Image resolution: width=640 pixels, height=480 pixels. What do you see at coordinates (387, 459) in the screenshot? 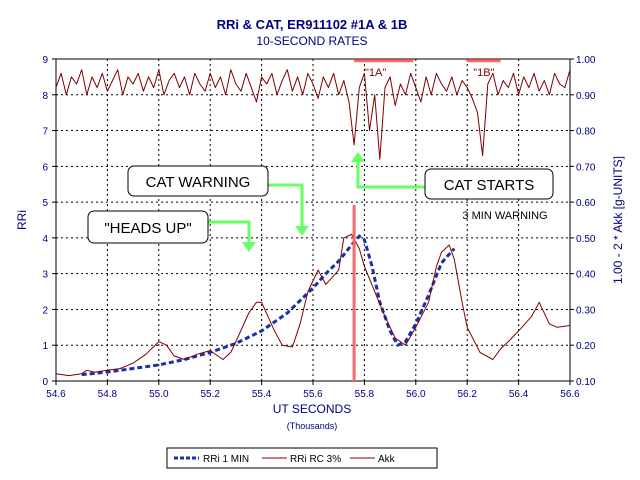
I see `legend-label-akk: Akk` at bounding box center [387, 459].